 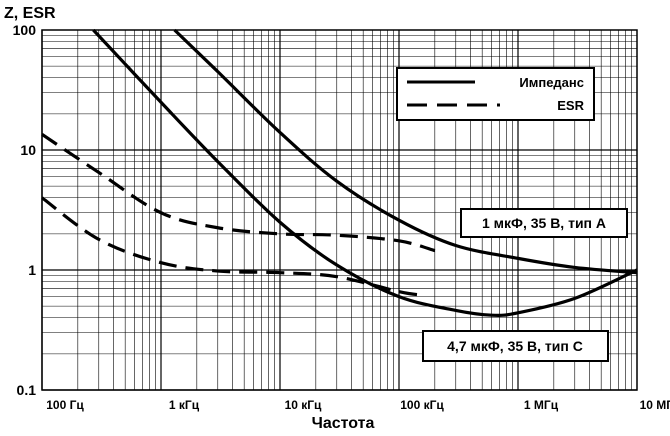 What do you see at coordinates (231, 246) in the screenshot?
I see `series-esr-cap_c` at bounding box center [231, 246].